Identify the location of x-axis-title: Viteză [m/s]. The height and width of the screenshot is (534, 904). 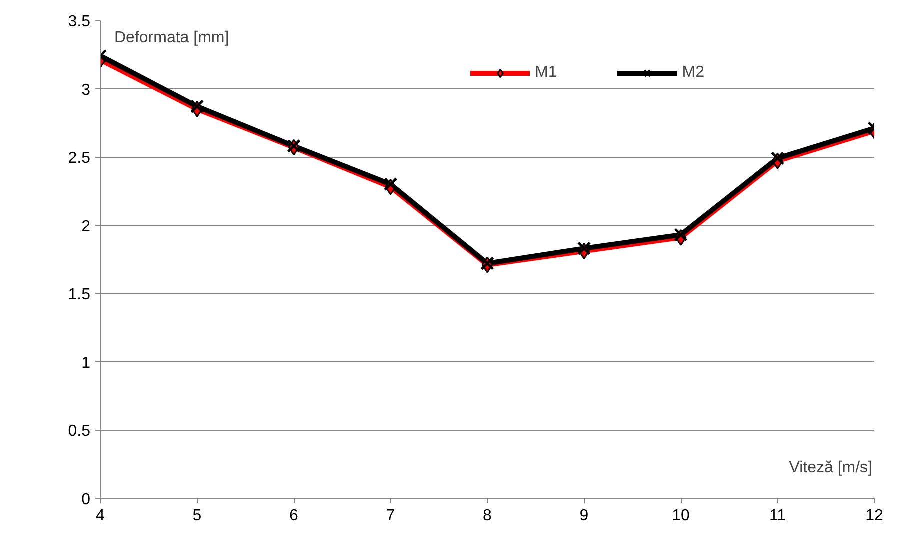
(831, 468).